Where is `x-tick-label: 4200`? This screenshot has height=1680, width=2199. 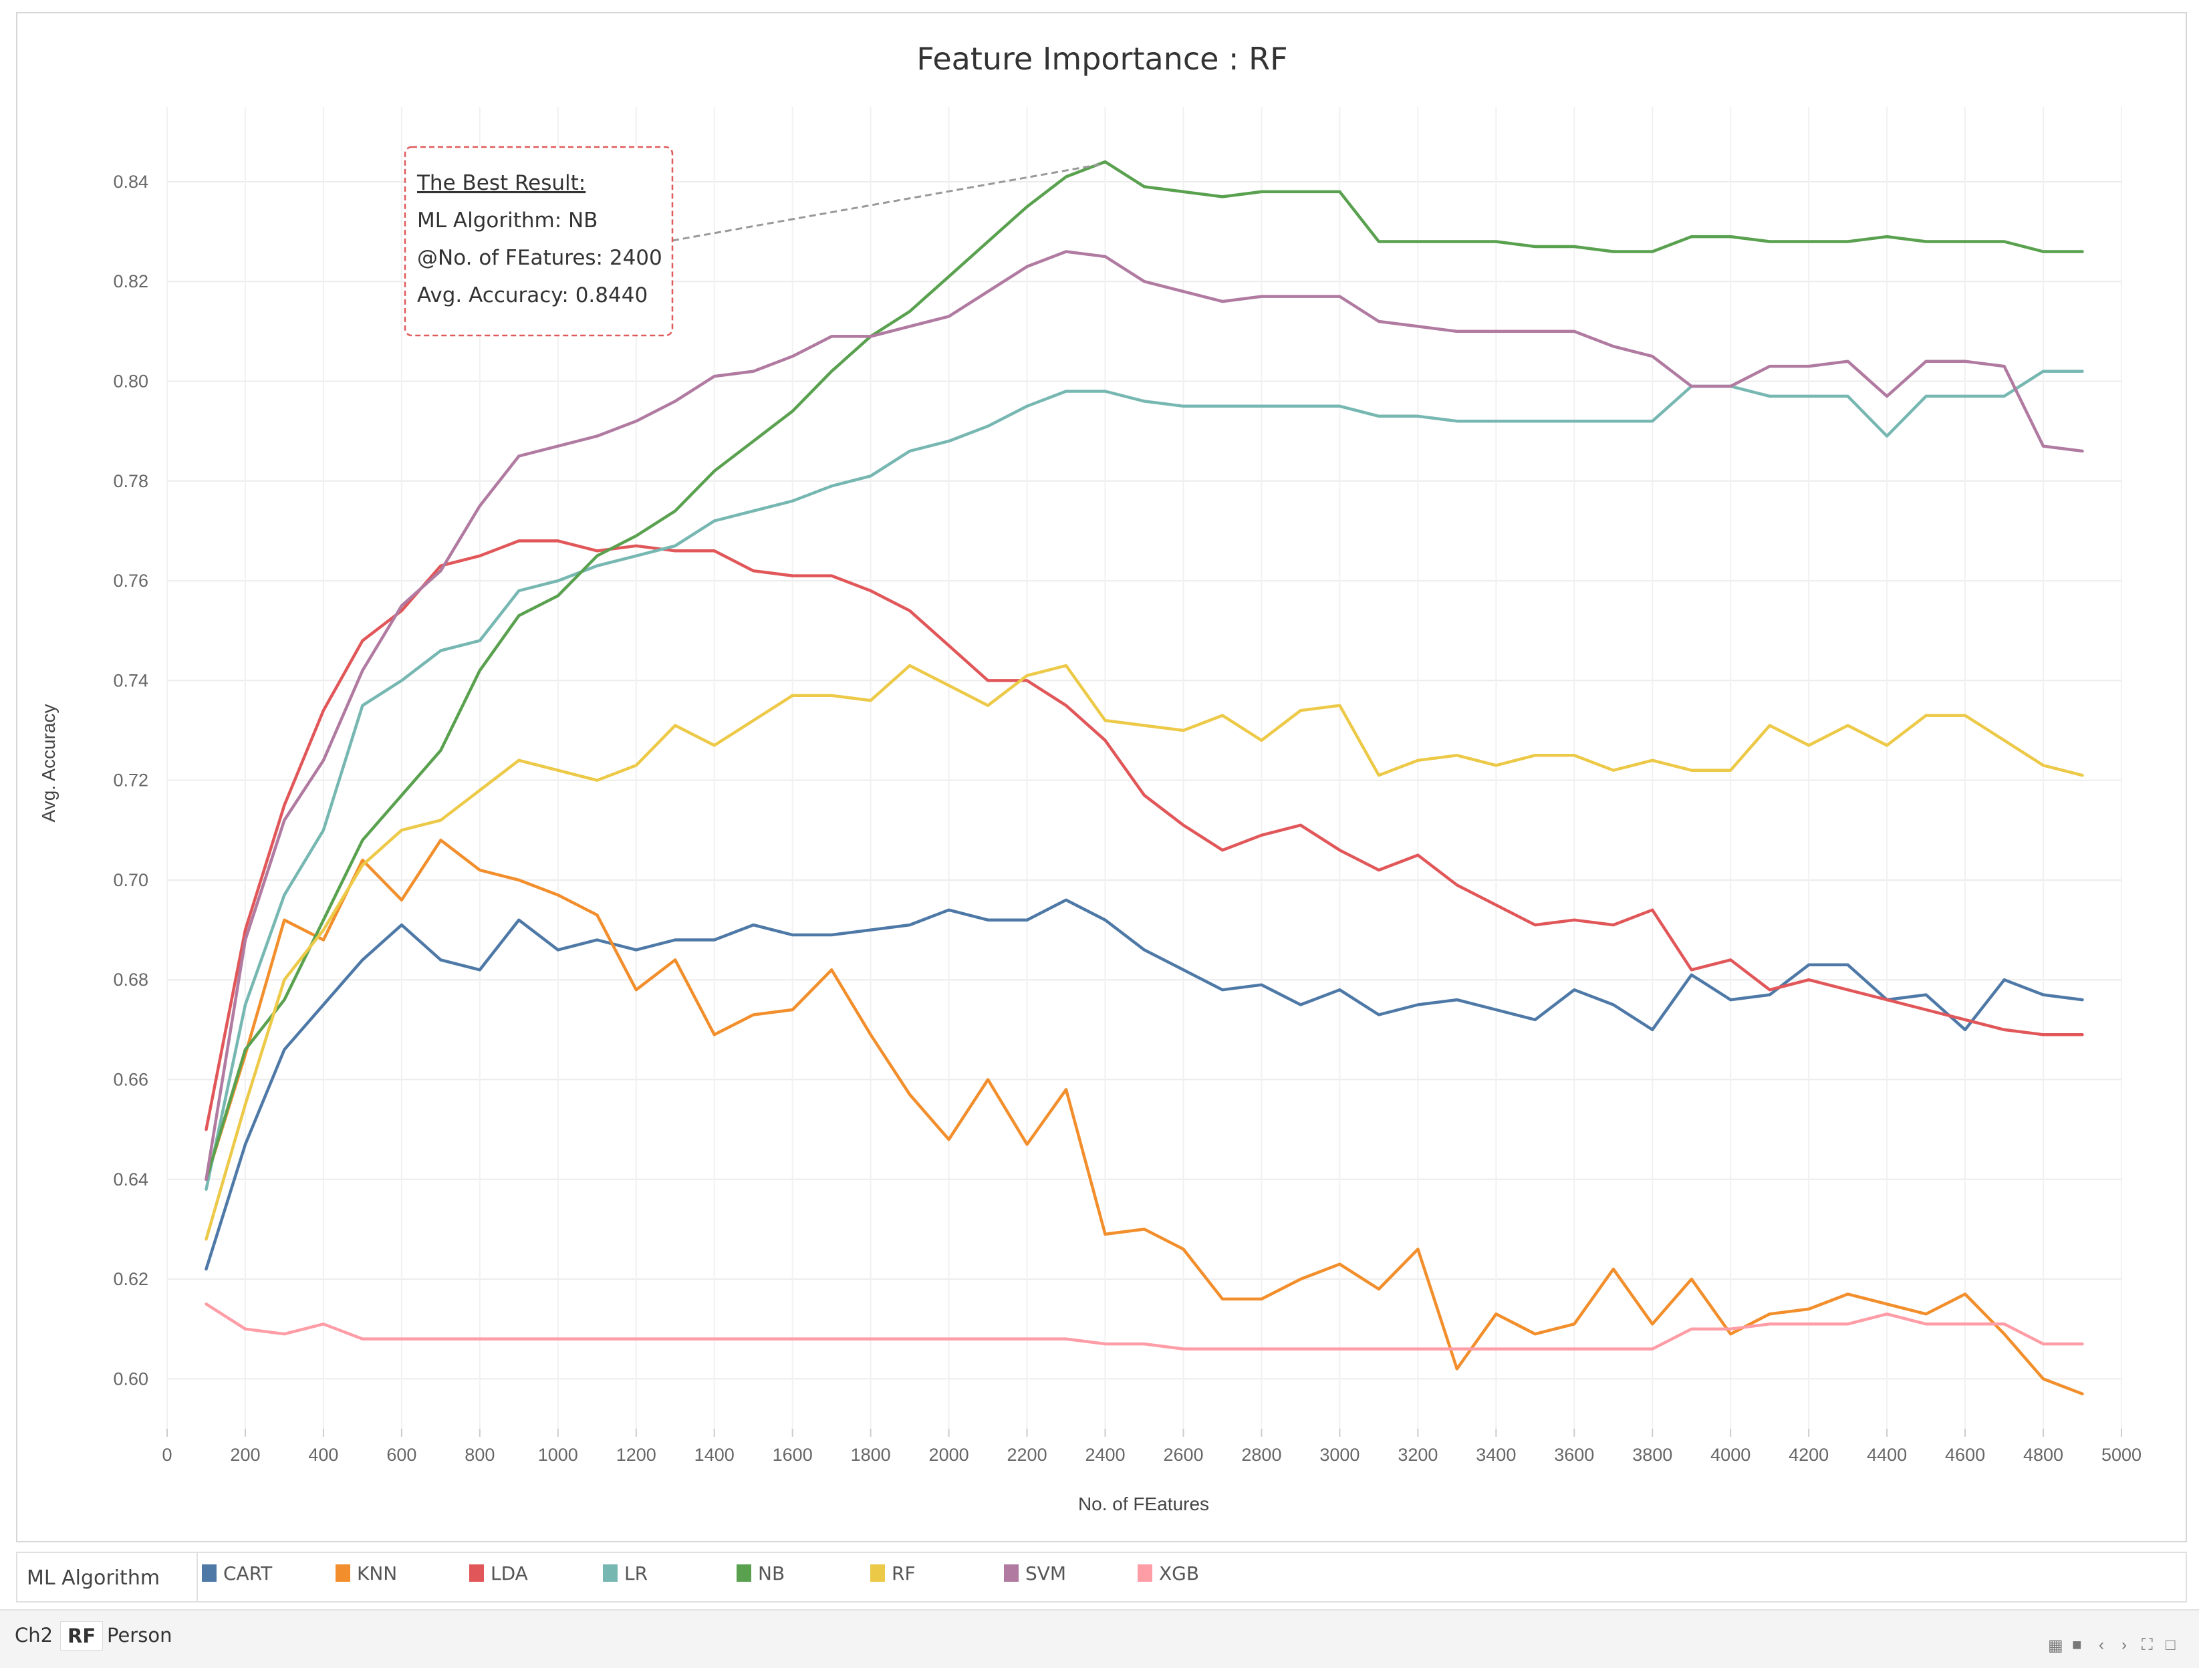 x-tick-label: 4200 is located at coordinates (1809, 1455).